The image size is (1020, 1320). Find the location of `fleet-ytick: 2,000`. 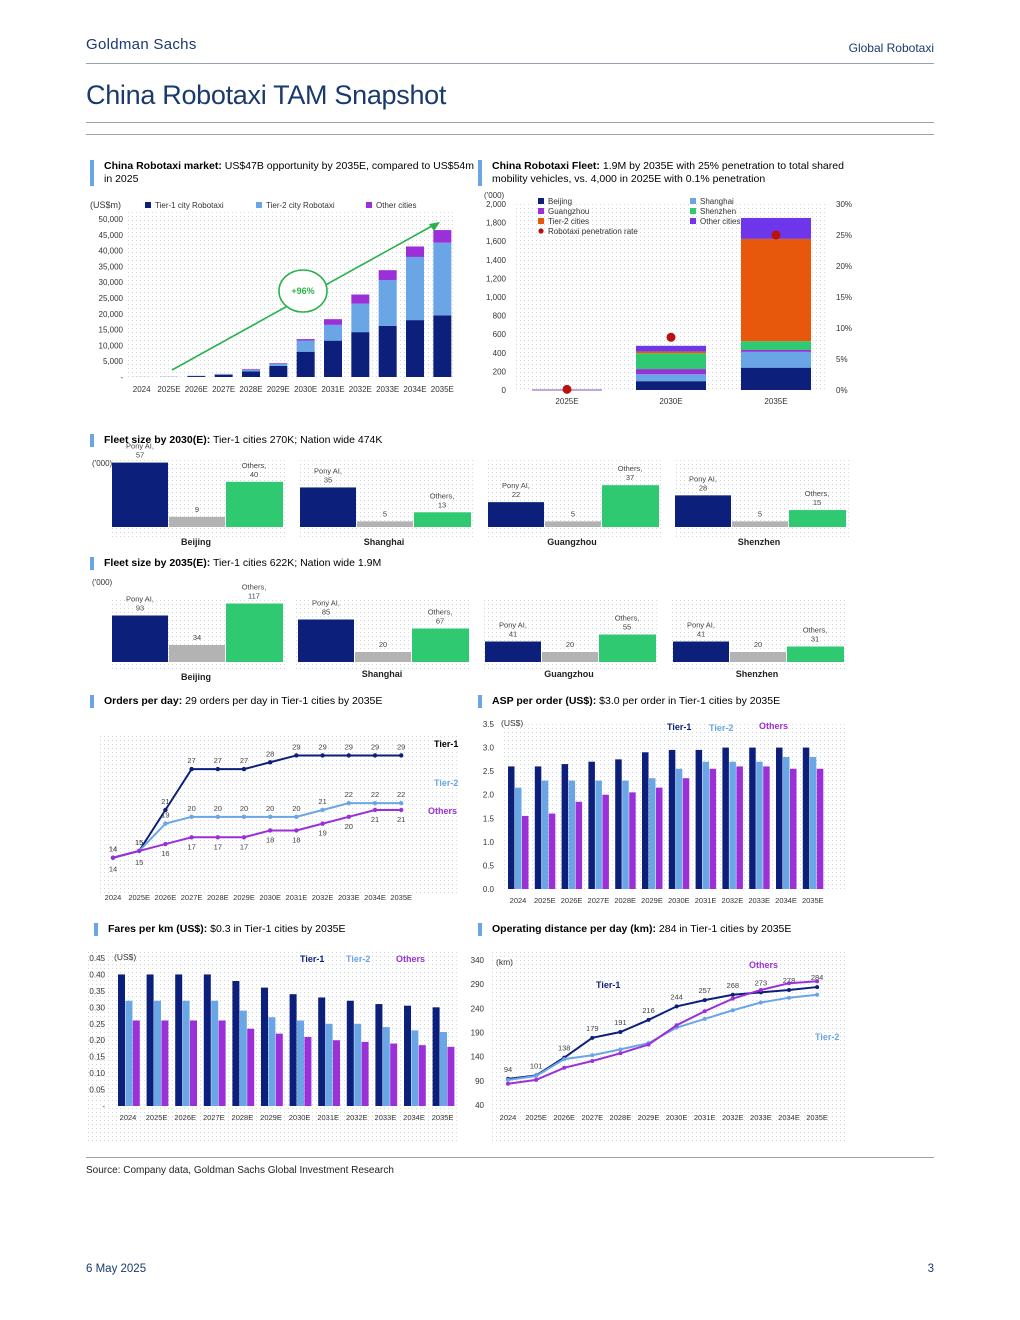

fleet-ytick: 2,000 is located at coordinates (496, 204).